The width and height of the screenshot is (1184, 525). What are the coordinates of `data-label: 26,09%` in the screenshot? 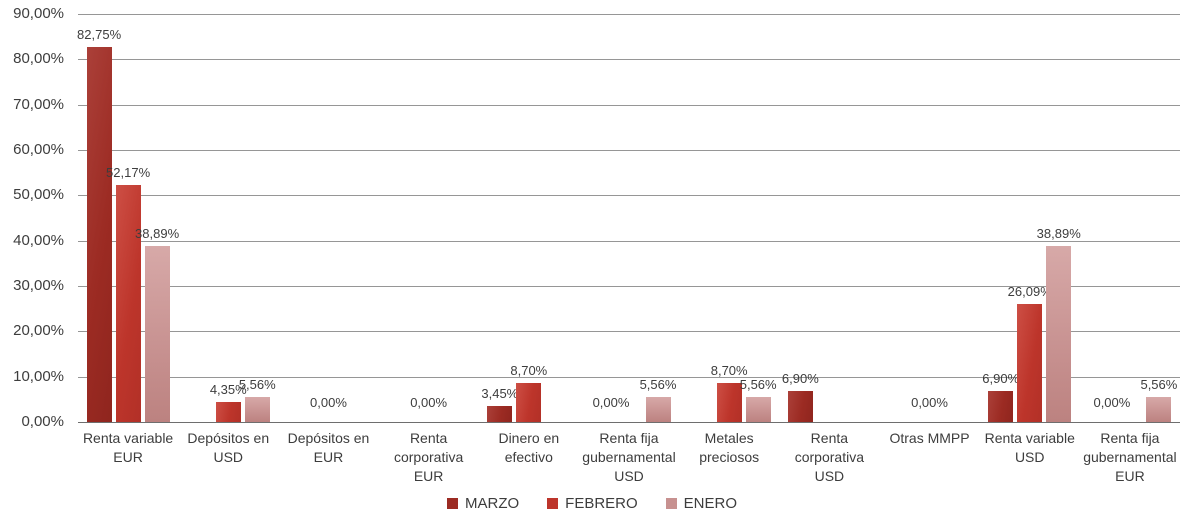 It's located at (1029, 291).